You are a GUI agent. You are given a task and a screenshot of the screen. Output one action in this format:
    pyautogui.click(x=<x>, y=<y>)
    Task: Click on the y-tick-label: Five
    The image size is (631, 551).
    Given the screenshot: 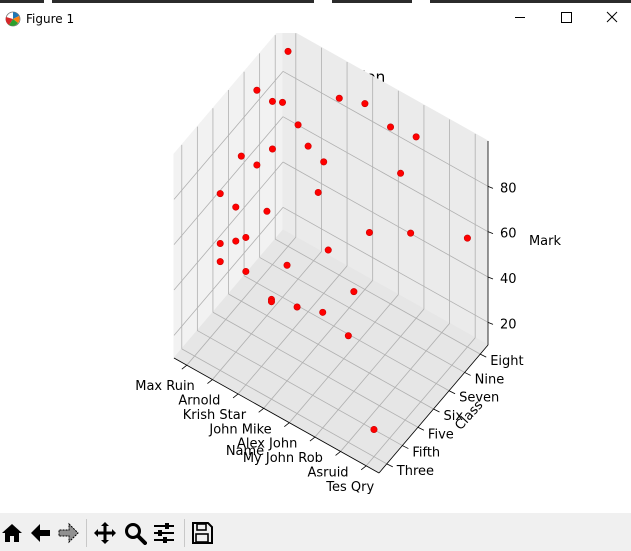 What is the action you would take?
    pyautogui.click(x=441, y=434)
    